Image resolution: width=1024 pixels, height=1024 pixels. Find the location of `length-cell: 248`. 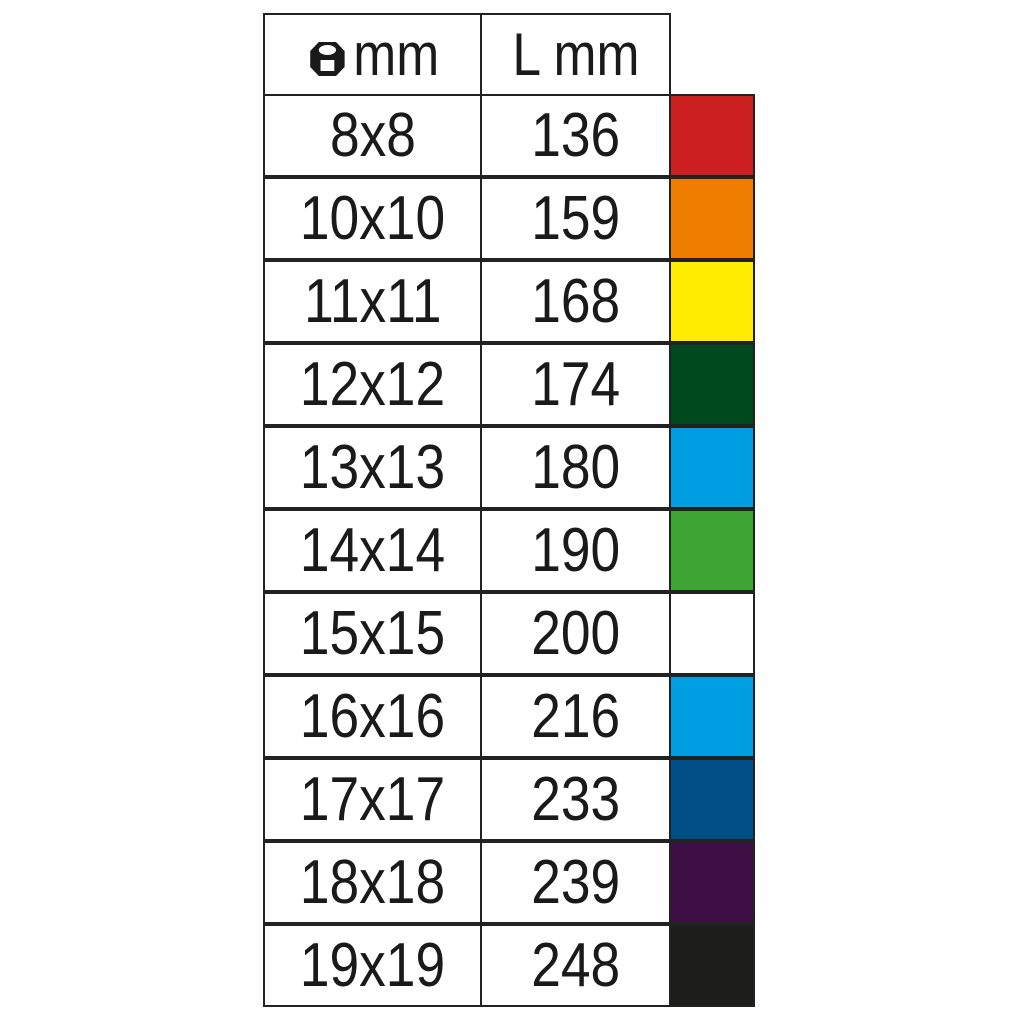

length-cell: 248 is located at coordinates (575, 965).